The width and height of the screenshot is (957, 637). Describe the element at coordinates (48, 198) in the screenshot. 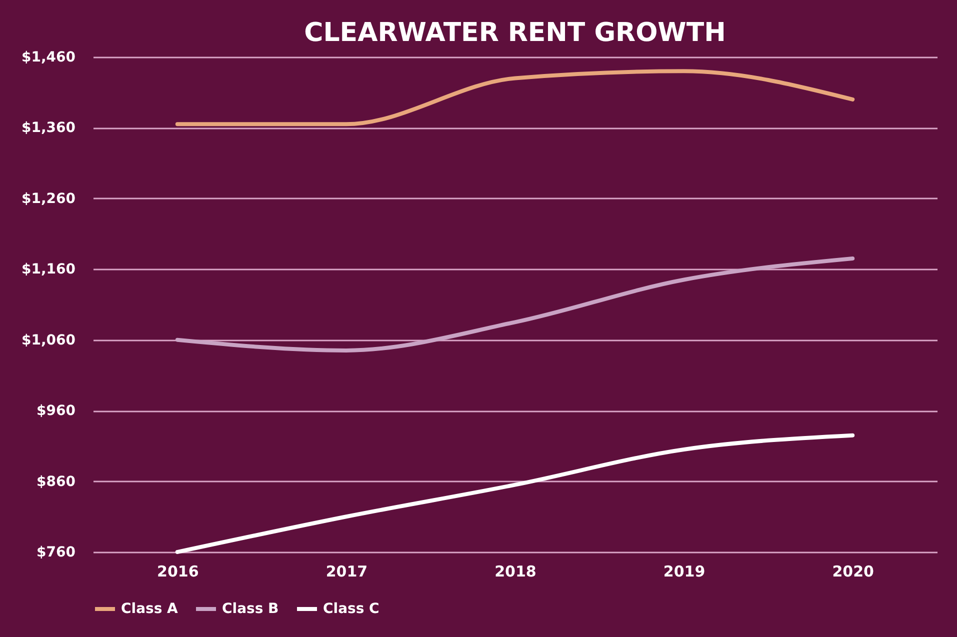

I see `y-tick-label: $1,260` at that location.